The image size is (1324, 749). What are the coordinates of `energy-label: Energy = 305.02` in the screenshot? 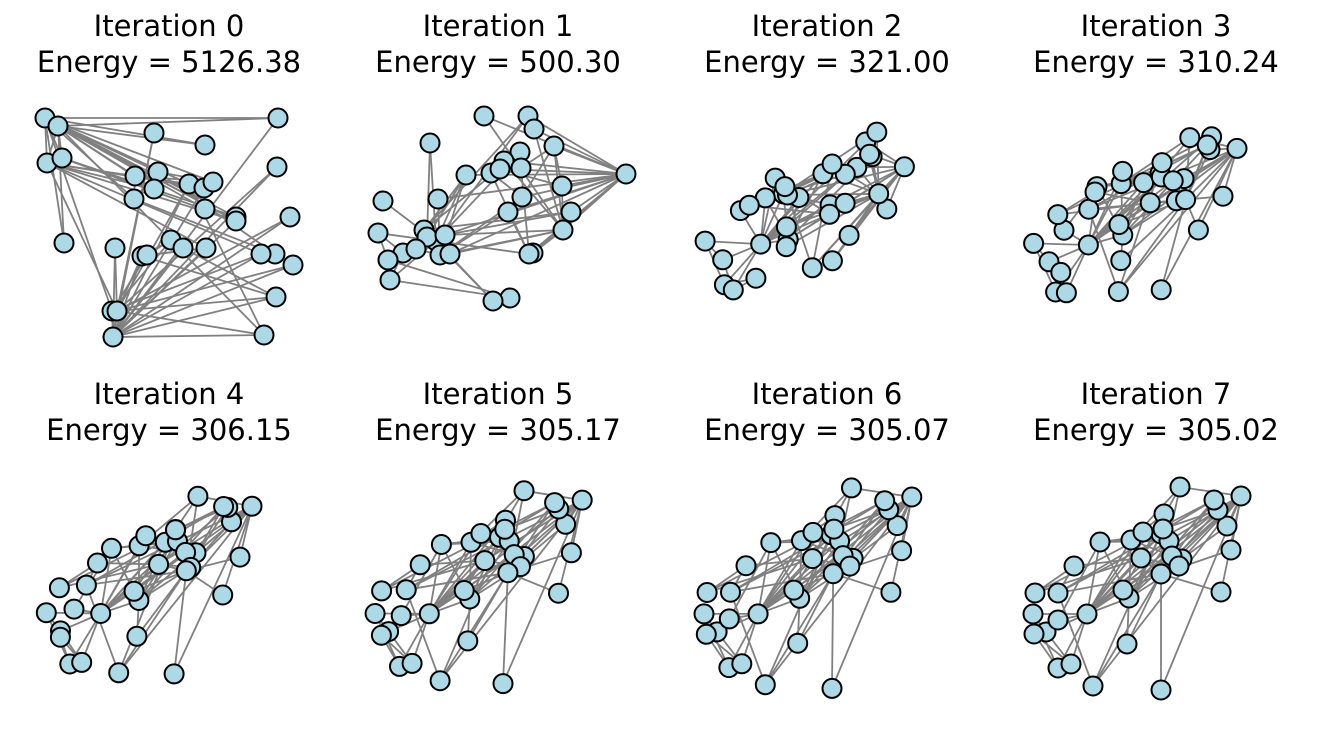 It's located at (1156, 430).